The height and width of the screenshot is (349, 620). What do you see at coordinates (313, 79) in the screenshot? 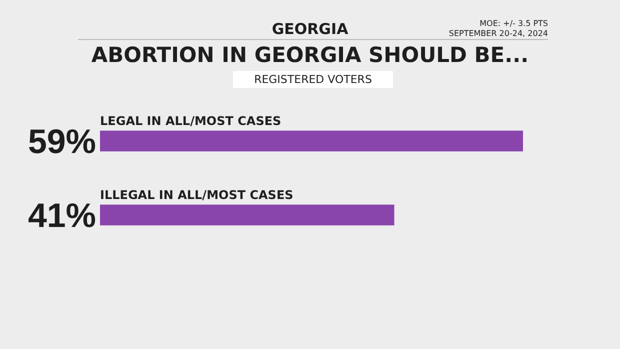
I see `chart-subtitle: REGISTERED VOTERS` at bounding box center [313, 79].